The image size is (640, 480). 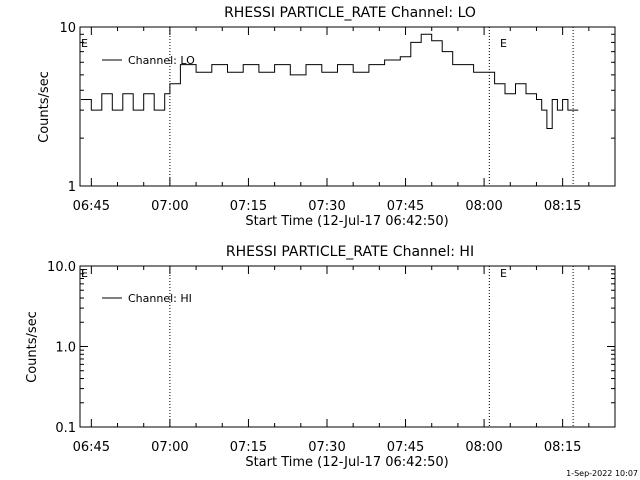 I want to click on y-tick-label-hi: 0.1, so click(x=65, y=428).